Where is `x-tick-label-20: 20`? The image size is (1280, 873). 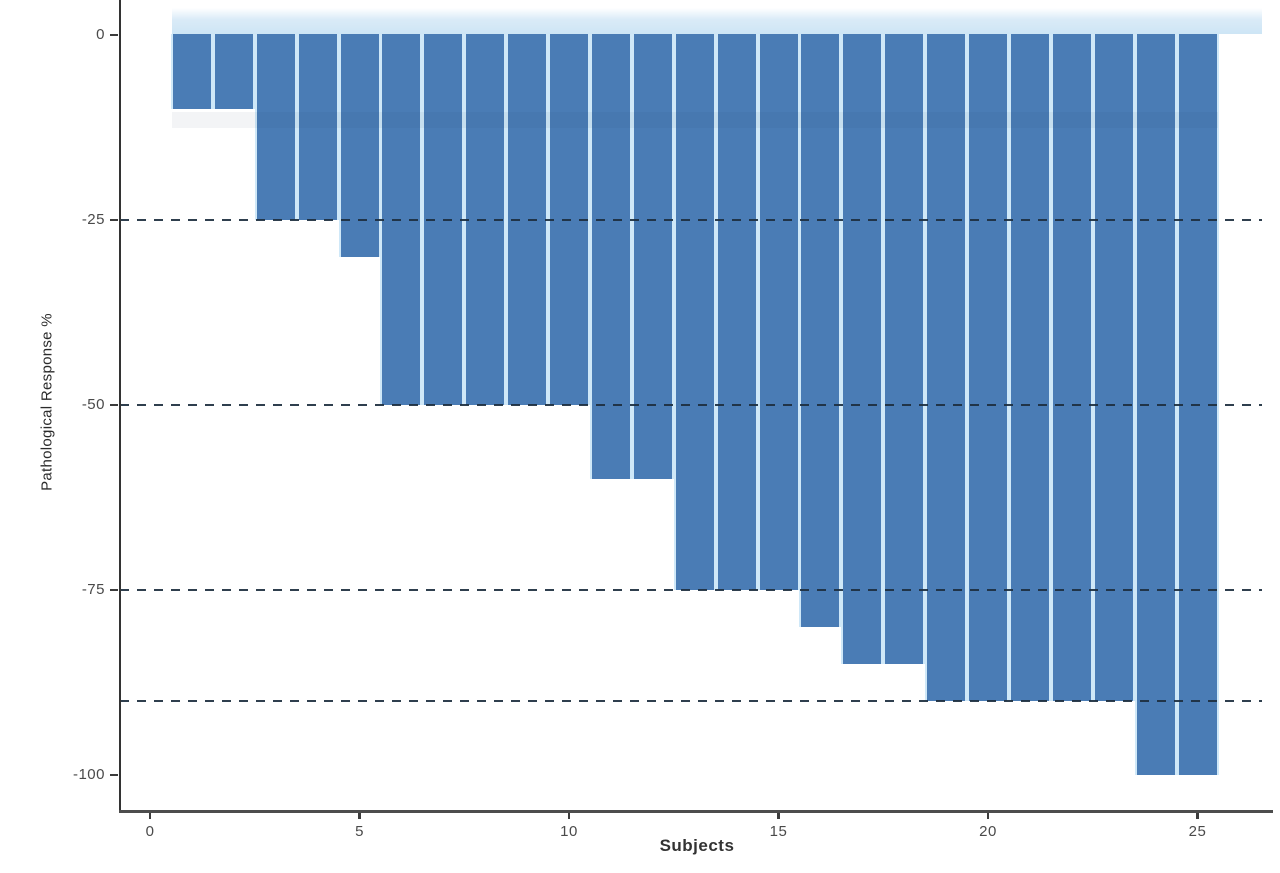
x-tick-label-20: 20 is located at coordinates (988, 831).